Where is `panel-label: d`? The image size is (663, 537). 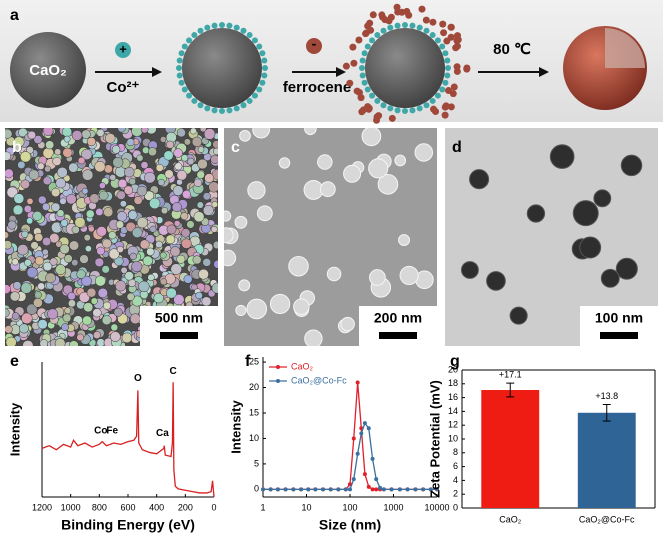 panel-label: d is located at coordinates (457, 147).